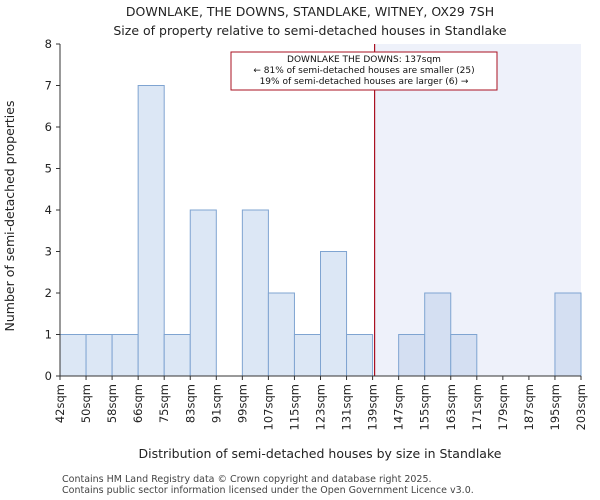 This screenshot has width=600, height=500. What do you see at coordinates (48, 86) in the screenshot?
I see `y-tick-label-7: 7` at bounding box center [48, 86].